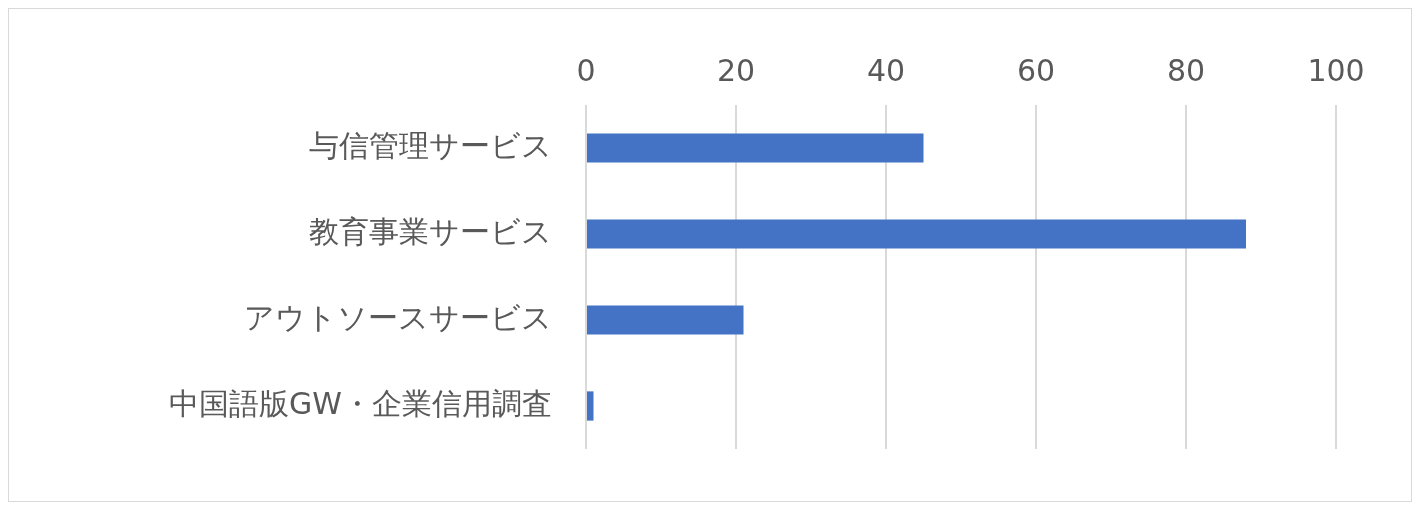 The width and height of the screenshot is (1420, 510). I want to click on y-tick-label: 中国語版GW・企業信用調査, so click(360, 403).